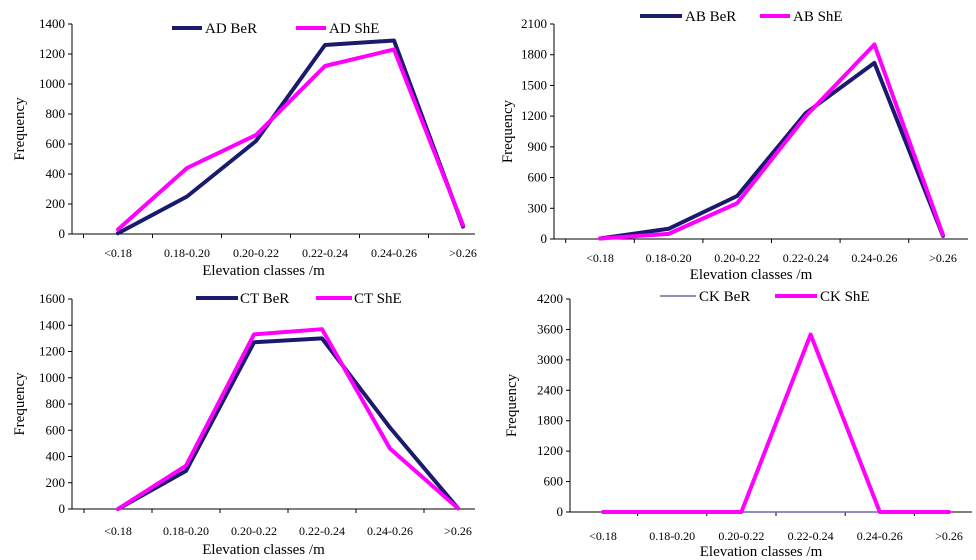  I want to click on legend-label-2: AD ShE, so click(354, 29).